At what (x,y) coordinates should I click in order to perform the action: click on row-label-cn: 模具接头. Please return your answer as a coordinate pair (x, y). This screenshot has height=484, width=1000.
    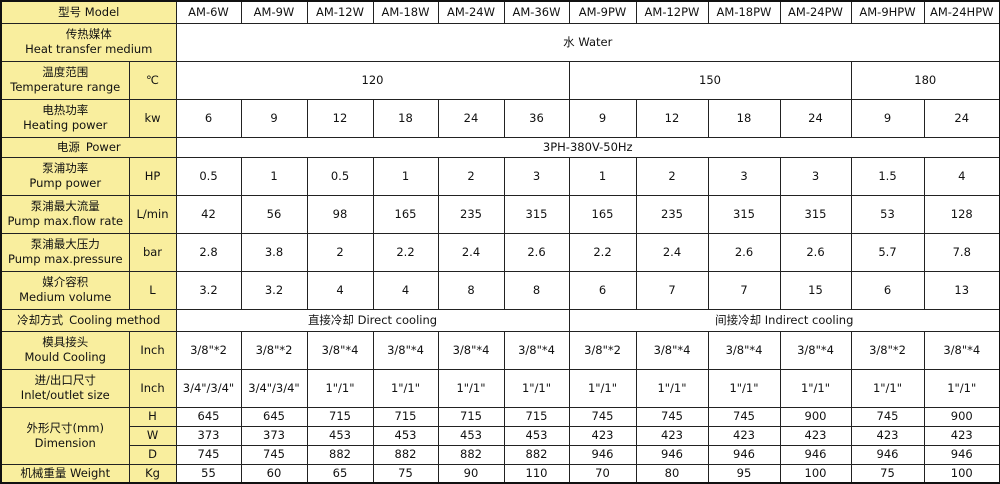
    Looking at the image, I should click on (65, 342).